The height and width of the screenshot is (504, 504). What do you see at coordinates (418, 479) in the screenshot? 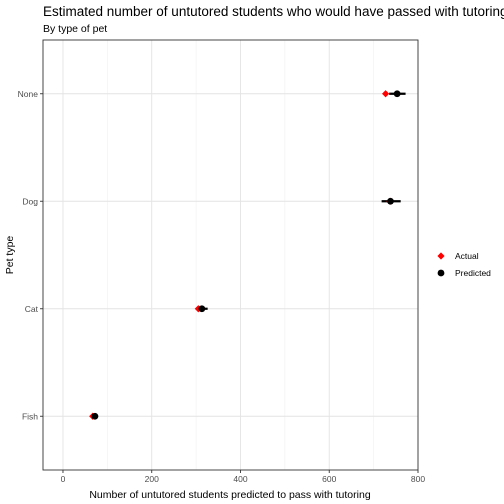
I see `x-tick-label: 800` at bounding box center [418, 479].